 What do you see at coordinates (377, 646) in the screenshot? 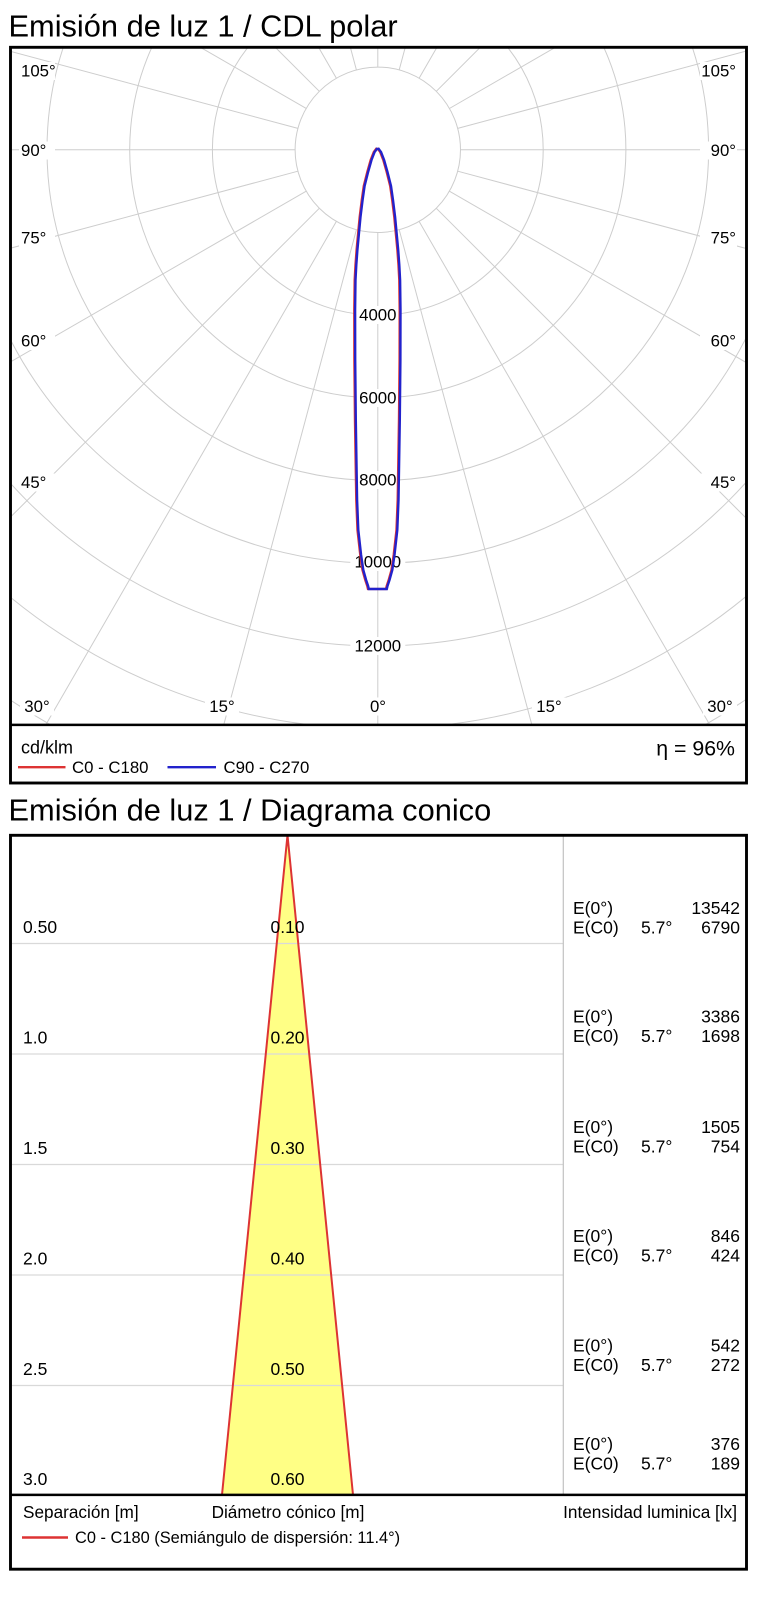
I see `svg-text: 12000` at bounding box center [377, 646].